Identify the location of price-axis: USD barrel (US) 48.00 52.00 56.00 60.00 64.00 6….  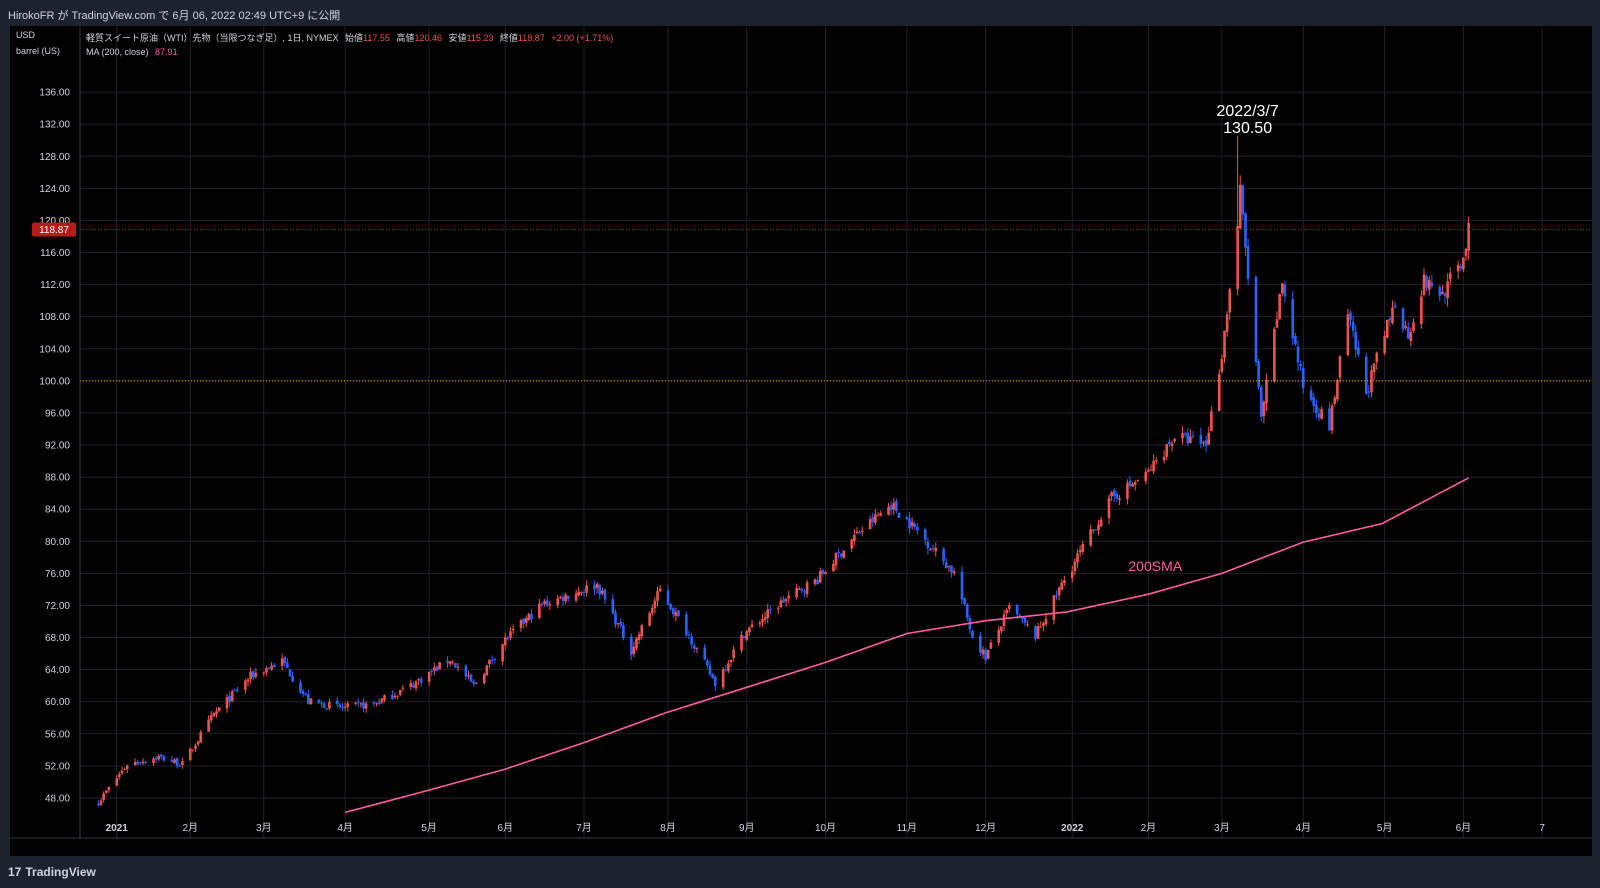
(48, 432).